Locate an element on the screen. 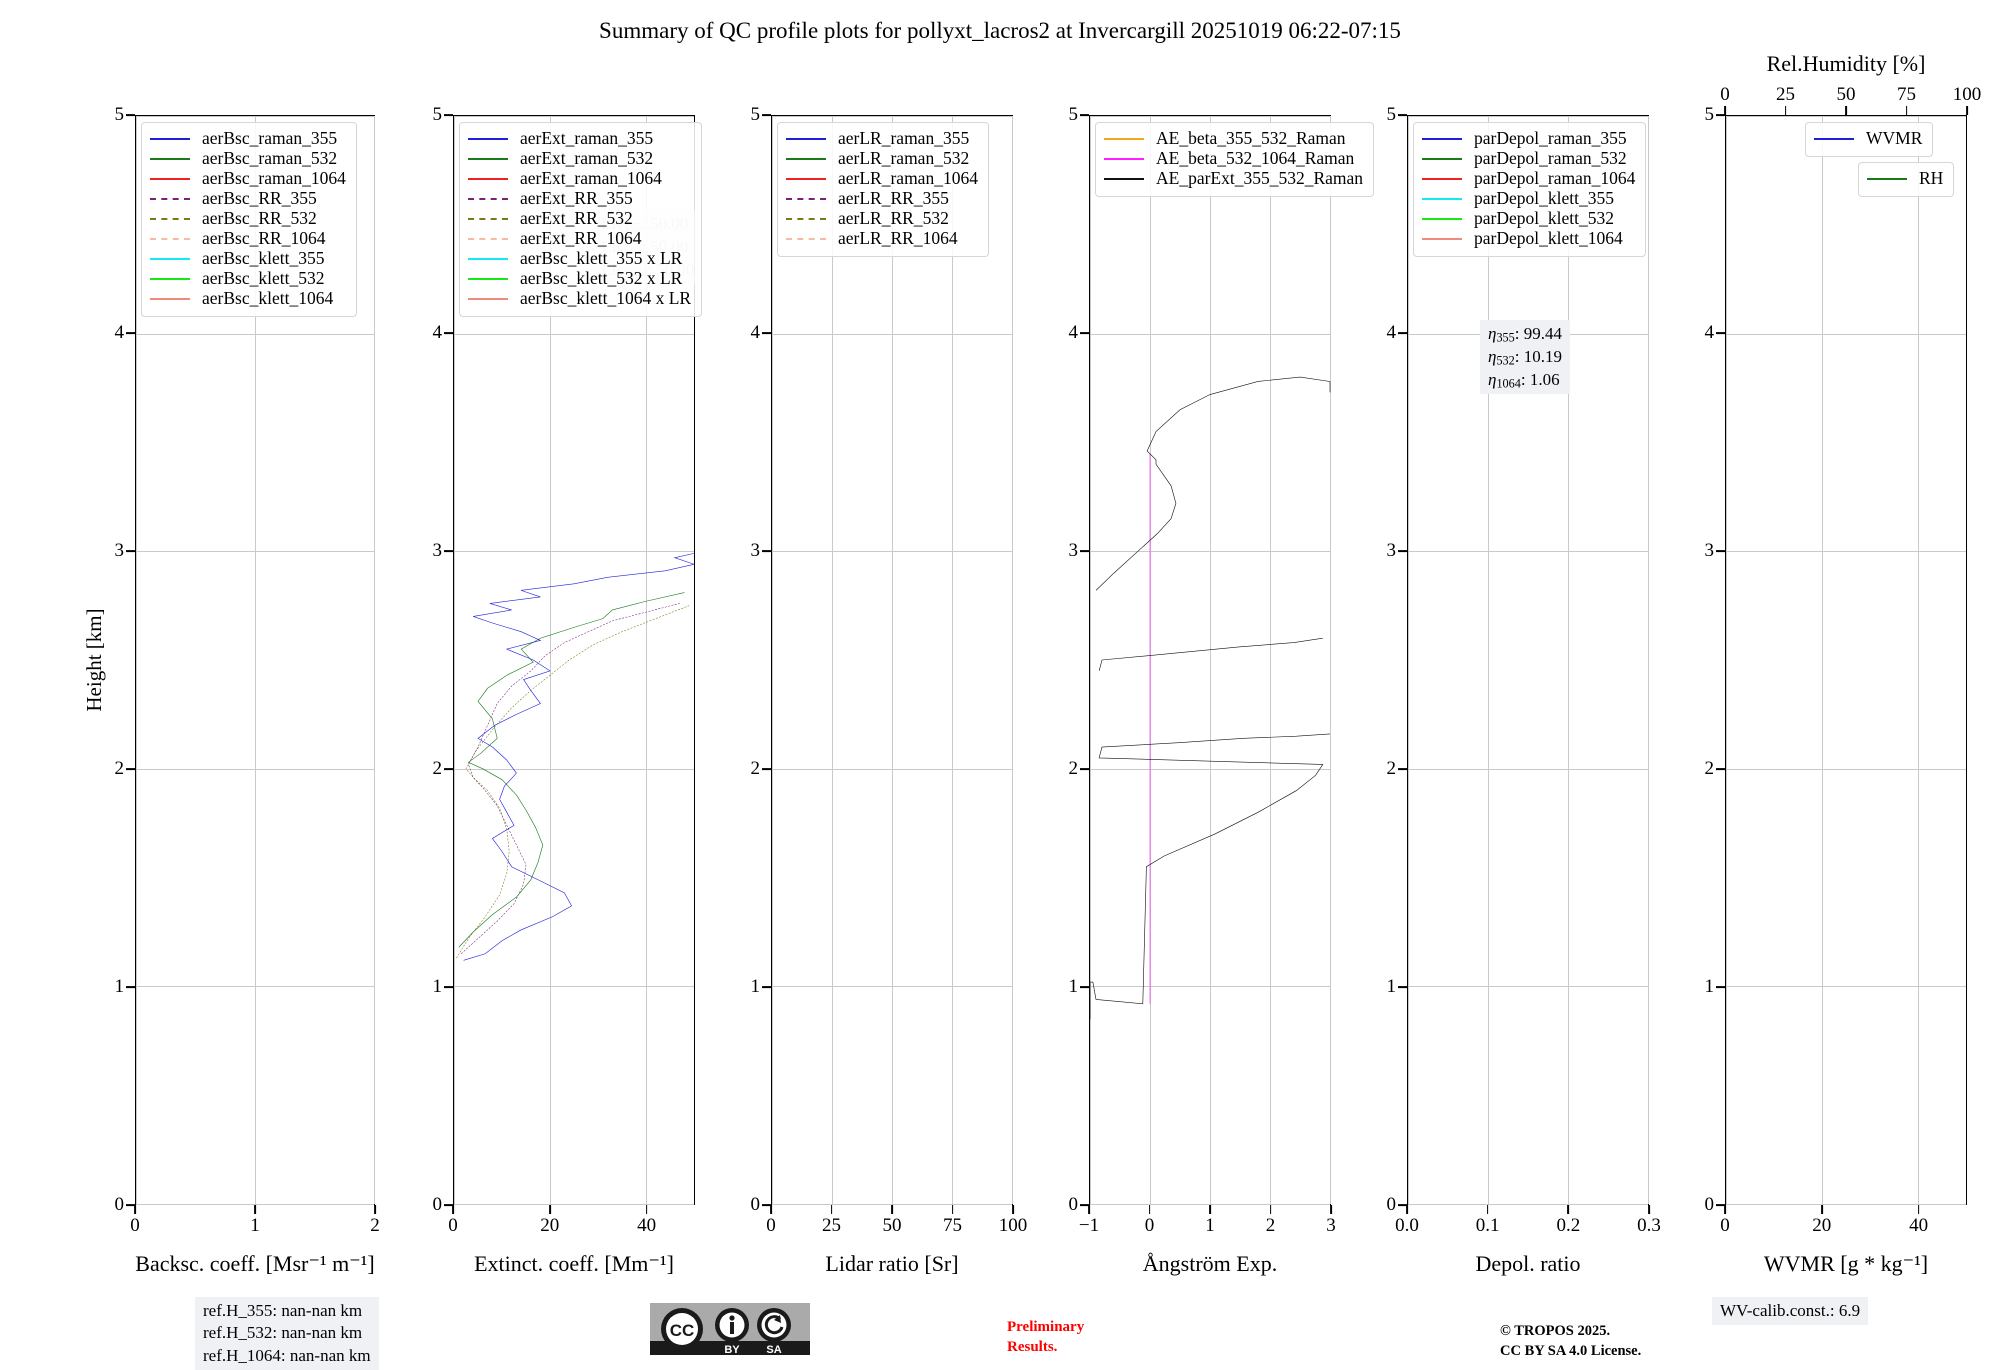 The height and width of the screenshot is (1370, 2000). legend-item: aerLR_RR_355 is located at coordinates (882, 198).